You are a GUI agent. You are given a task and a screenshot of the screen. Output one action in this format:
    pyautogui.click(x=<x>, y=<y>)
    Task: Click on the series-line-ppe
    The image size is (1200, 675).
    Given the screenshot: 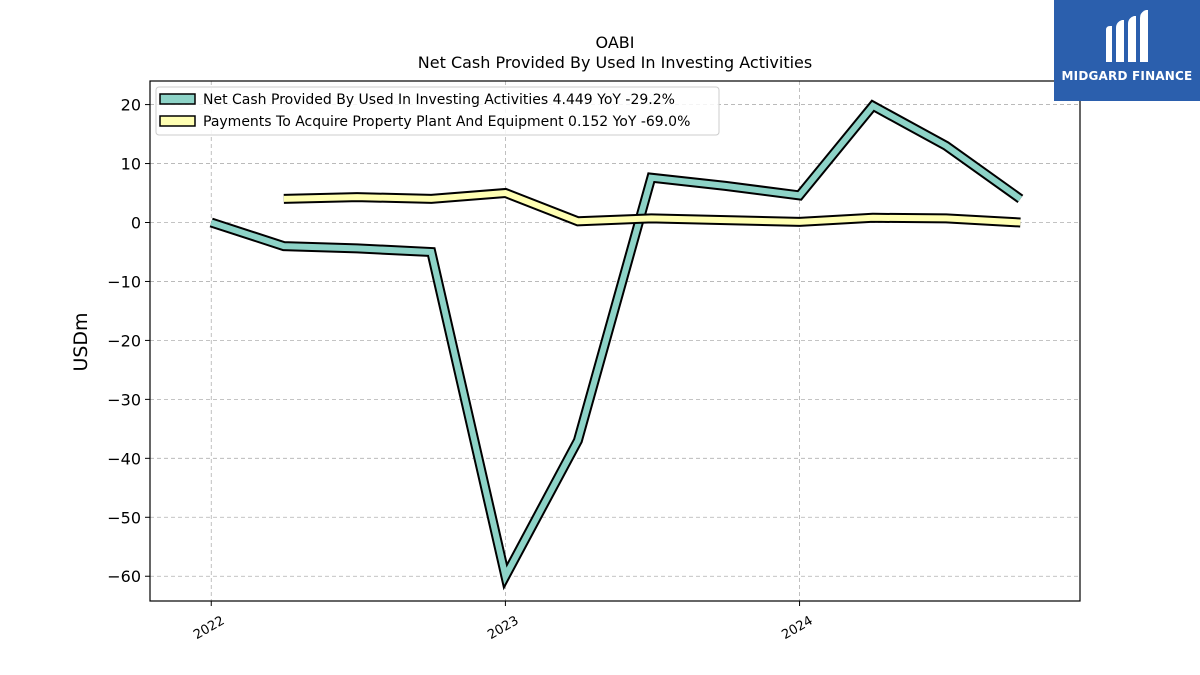 What is the action you would take?
    pyautogui.click(x=652, y=207)
    